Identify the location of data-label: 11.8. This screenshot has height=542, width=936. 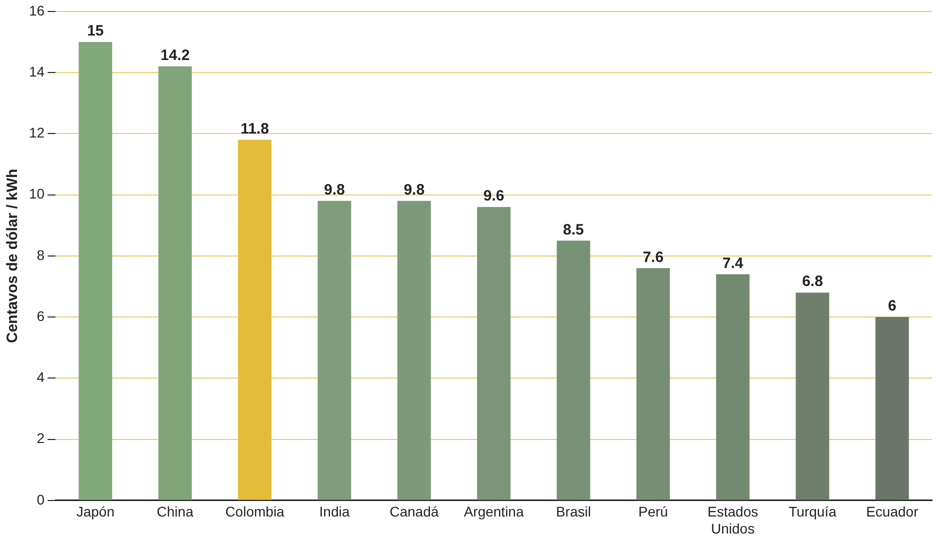
(254, 129).